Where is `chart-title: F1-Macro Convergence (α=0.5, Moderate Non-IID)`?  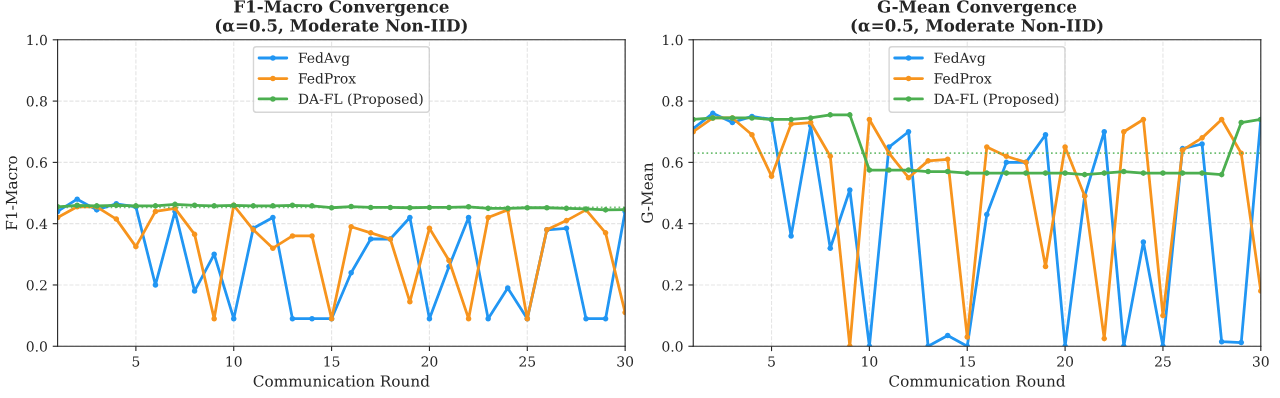 chart-title: F1-Macro Convergence (α=0.5, Moderate Non-IID) is located at coordinates (341, 17).